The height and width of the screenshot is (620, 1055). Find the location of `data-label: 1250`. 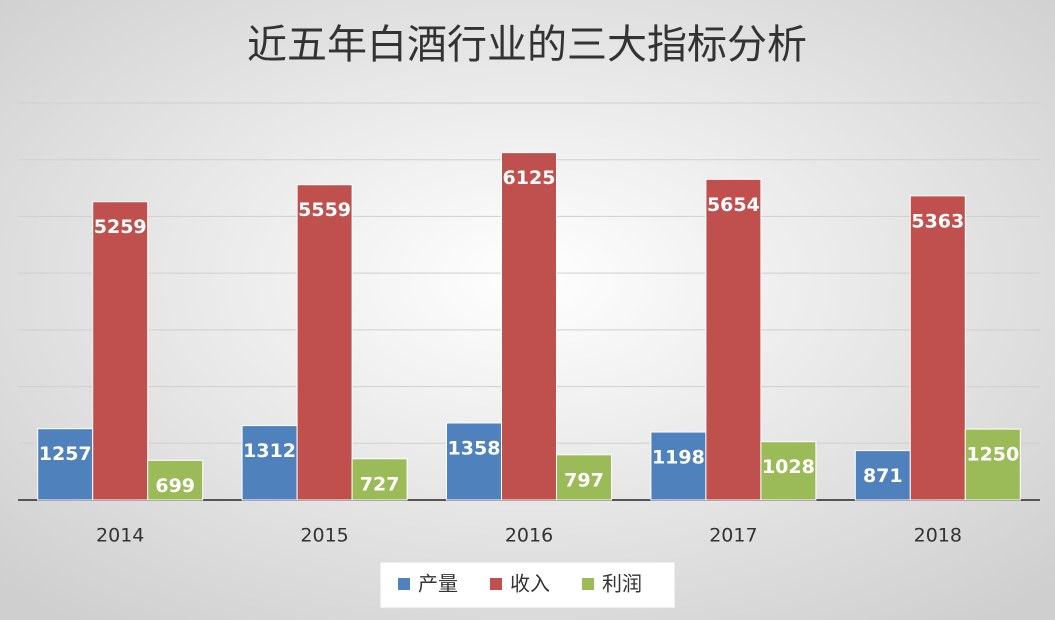

data-label: 1250 is located at coordinates (992, 455).